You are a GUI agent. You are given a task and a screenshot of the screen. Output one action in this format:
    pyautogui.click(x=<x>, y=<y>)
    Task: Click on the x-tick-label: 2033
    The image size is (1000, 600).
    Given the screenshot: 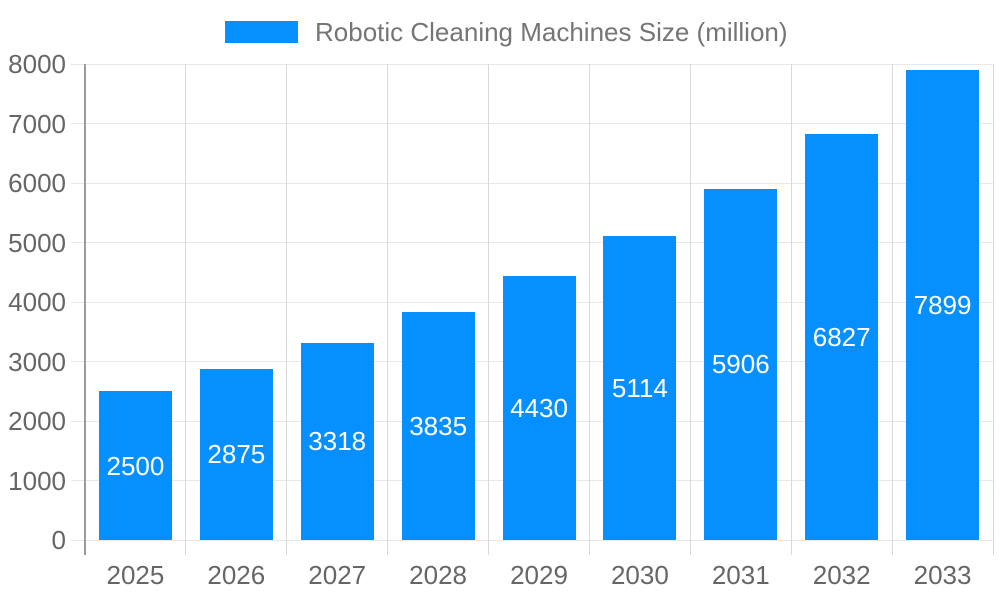 What is the action you would take?
    pyautogui.click(x=942, y=575)
    